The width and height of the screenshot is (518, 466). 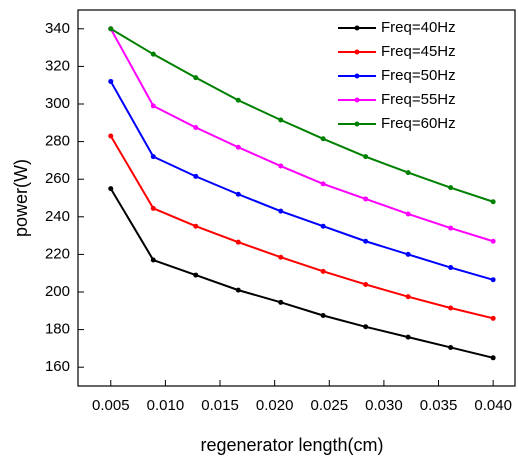 I want to click on x-tick-label: 0.040, so click(x=493, y=405).